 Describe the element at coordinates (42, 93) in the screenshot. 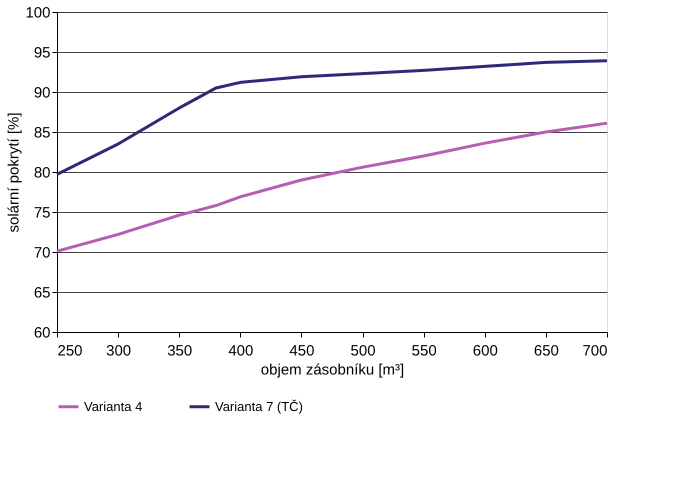

I see `y-tick-label: 90` at that location.